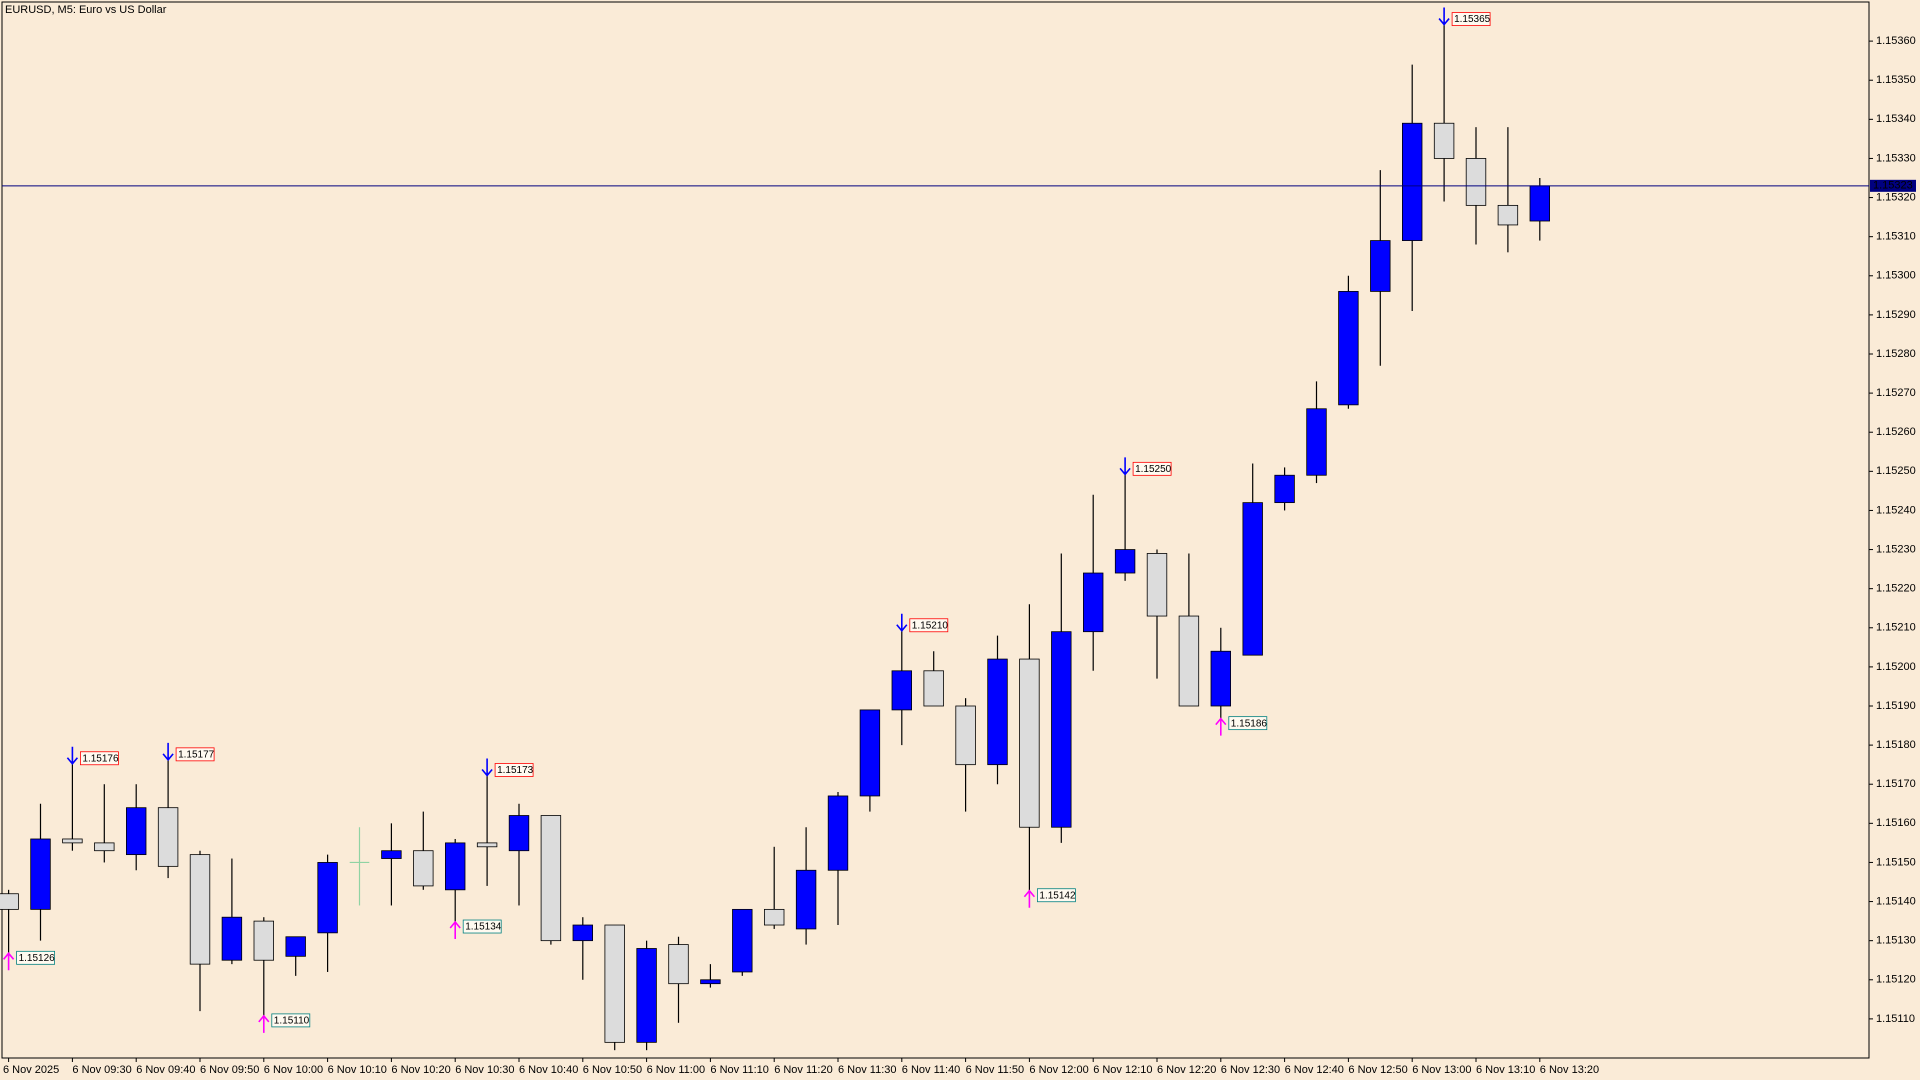  What do you see at coordinates (1893, 185) in the screenshot?
I see `bid-label-box` at bounding box center [1893, 185].